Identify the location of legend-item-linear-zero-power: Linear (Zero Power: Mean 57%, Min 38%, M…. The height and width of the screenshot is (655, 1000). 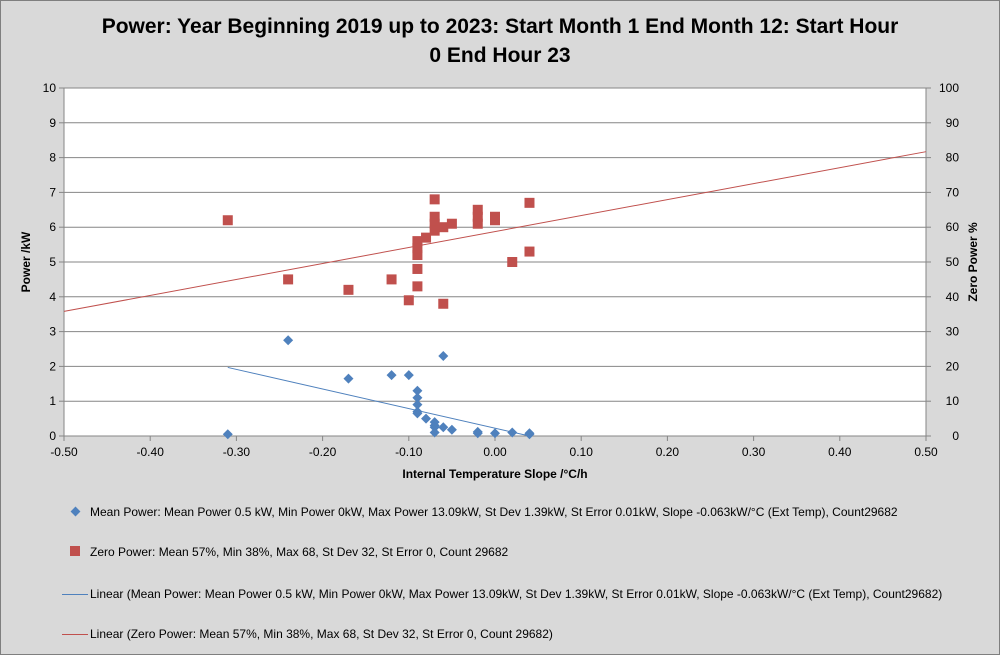
(512, 634).